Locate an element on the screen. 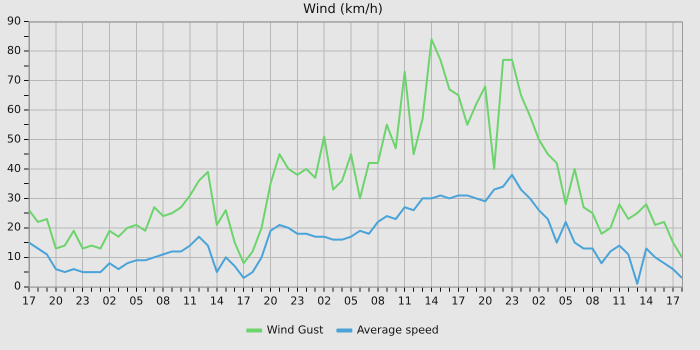  y-tick-label: 70 is located at coordinates (13, 79).